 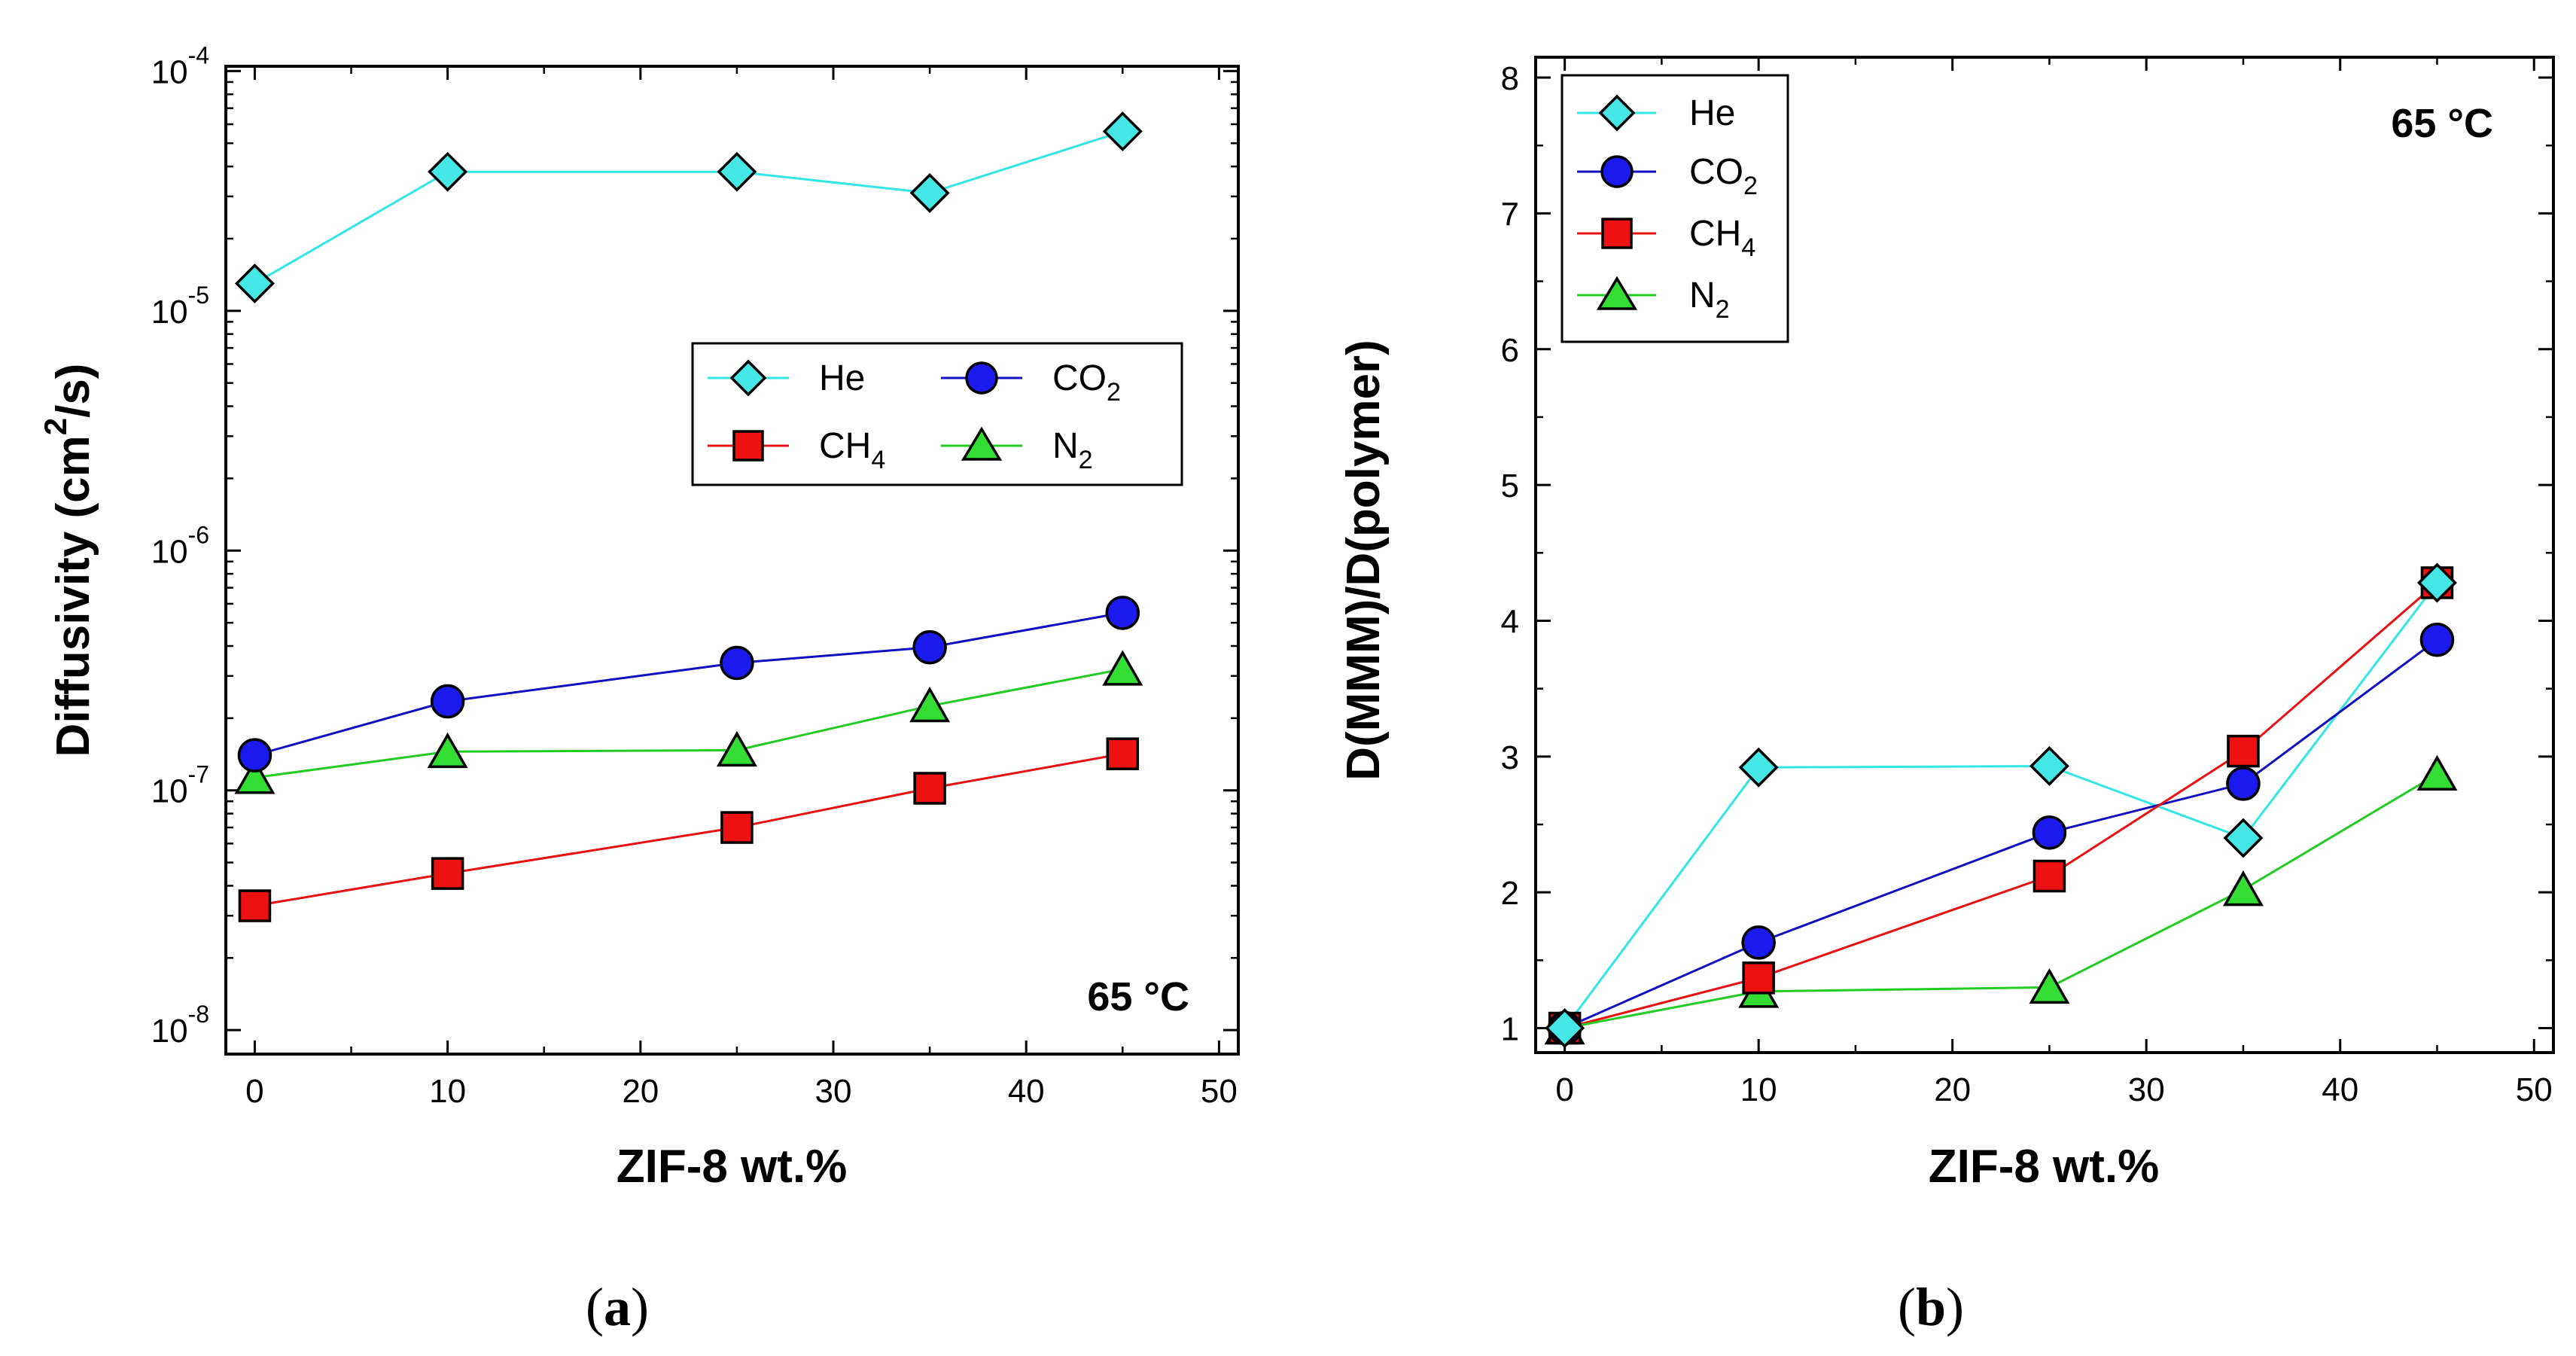 What do you see at coordinates (1510, 350) in the screenshot?
I see `panel-b-y-tick-label: 6` at bounding box center [1510, 350].